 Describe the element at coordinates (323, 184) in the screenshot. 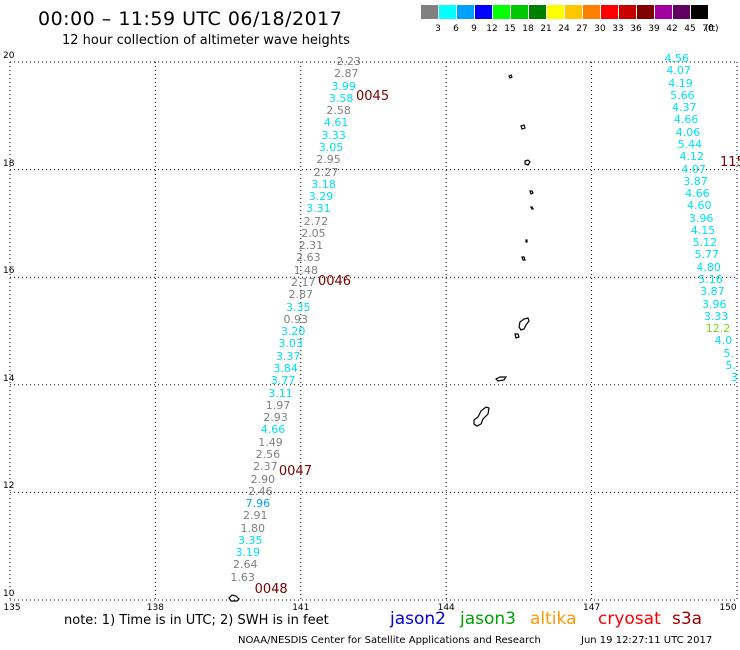

I see `wave-height-value: 3.18` at that location.